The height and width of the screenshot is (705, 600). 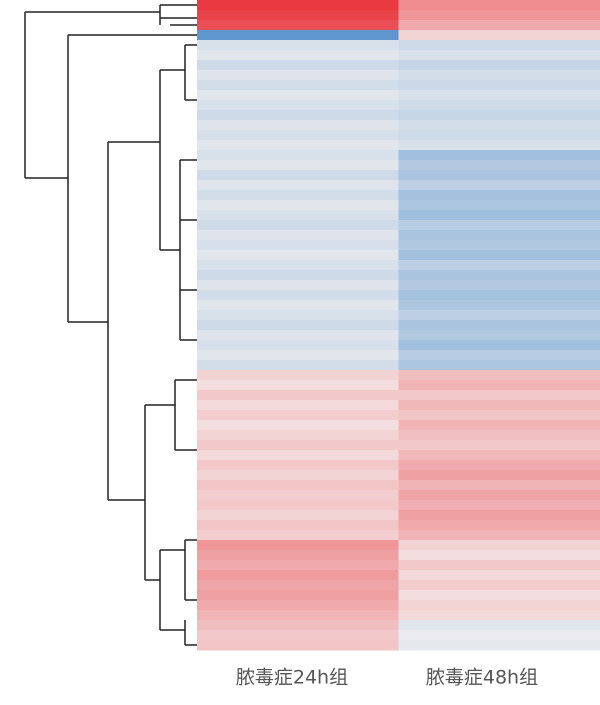 I want to click on column-label: 脓毒症48h组, so click(x=482, y=678).